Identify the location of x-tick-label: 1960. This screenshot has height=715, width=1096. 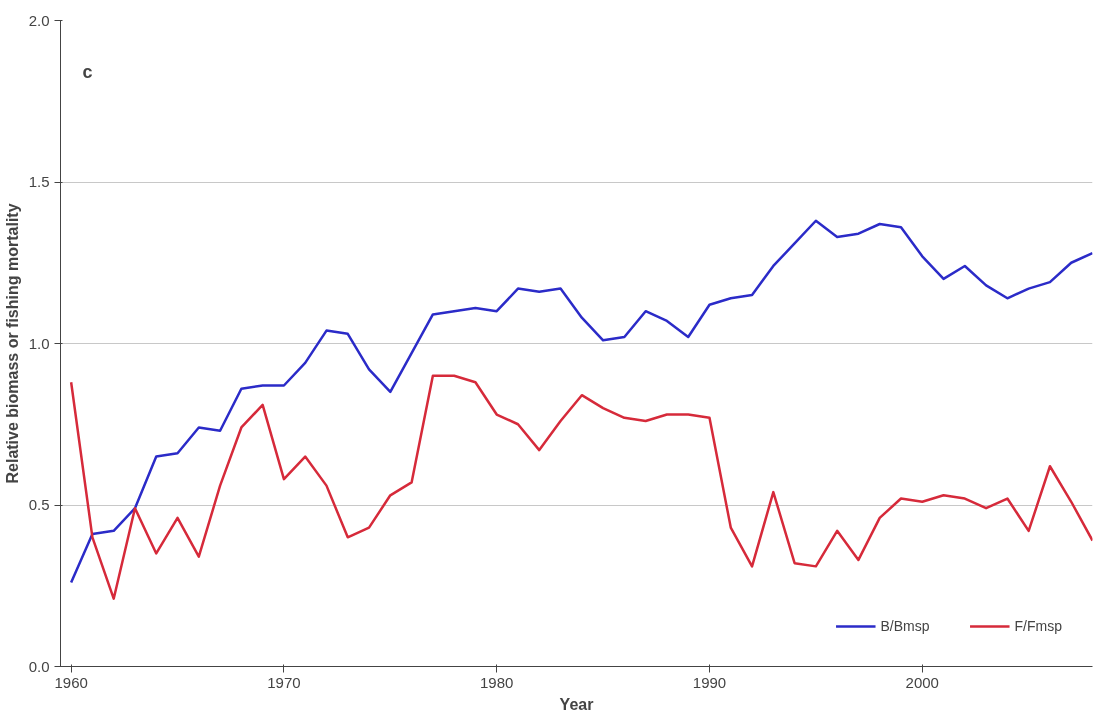
(71, 682).